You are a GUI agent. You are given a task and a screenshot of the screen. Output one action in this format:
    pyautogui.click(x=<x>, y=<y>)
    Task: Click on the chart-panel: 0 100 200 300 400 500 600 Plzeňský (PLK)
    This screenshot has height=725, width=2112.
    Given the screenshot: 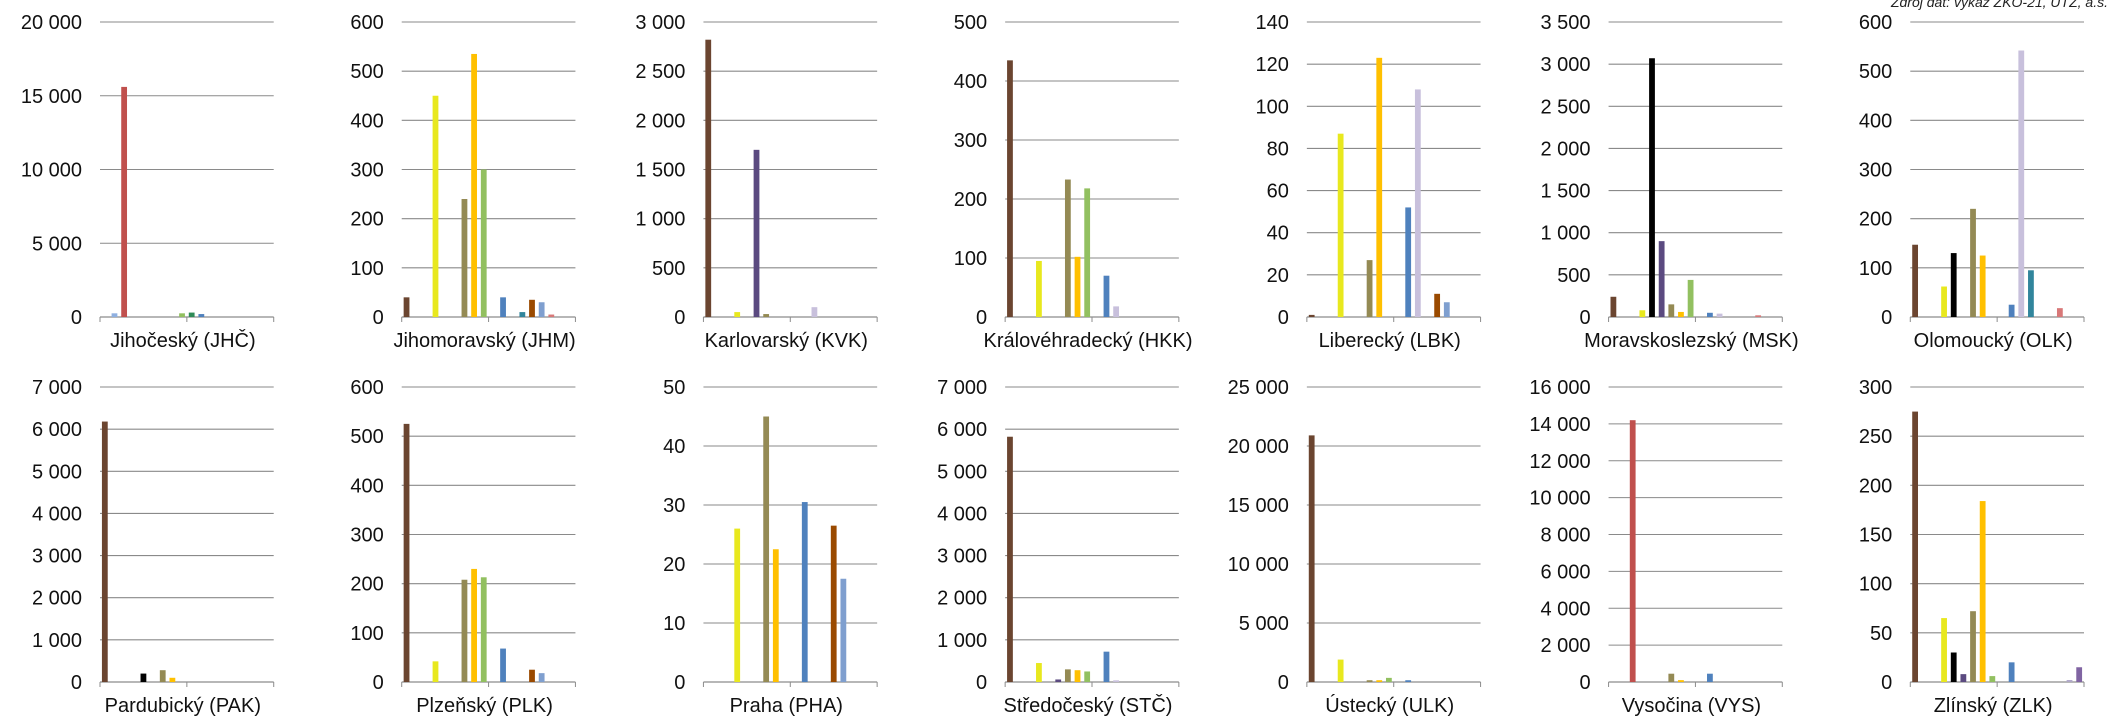 What is the action you would take?
    pyautogui.click(x=463, y=547)
    